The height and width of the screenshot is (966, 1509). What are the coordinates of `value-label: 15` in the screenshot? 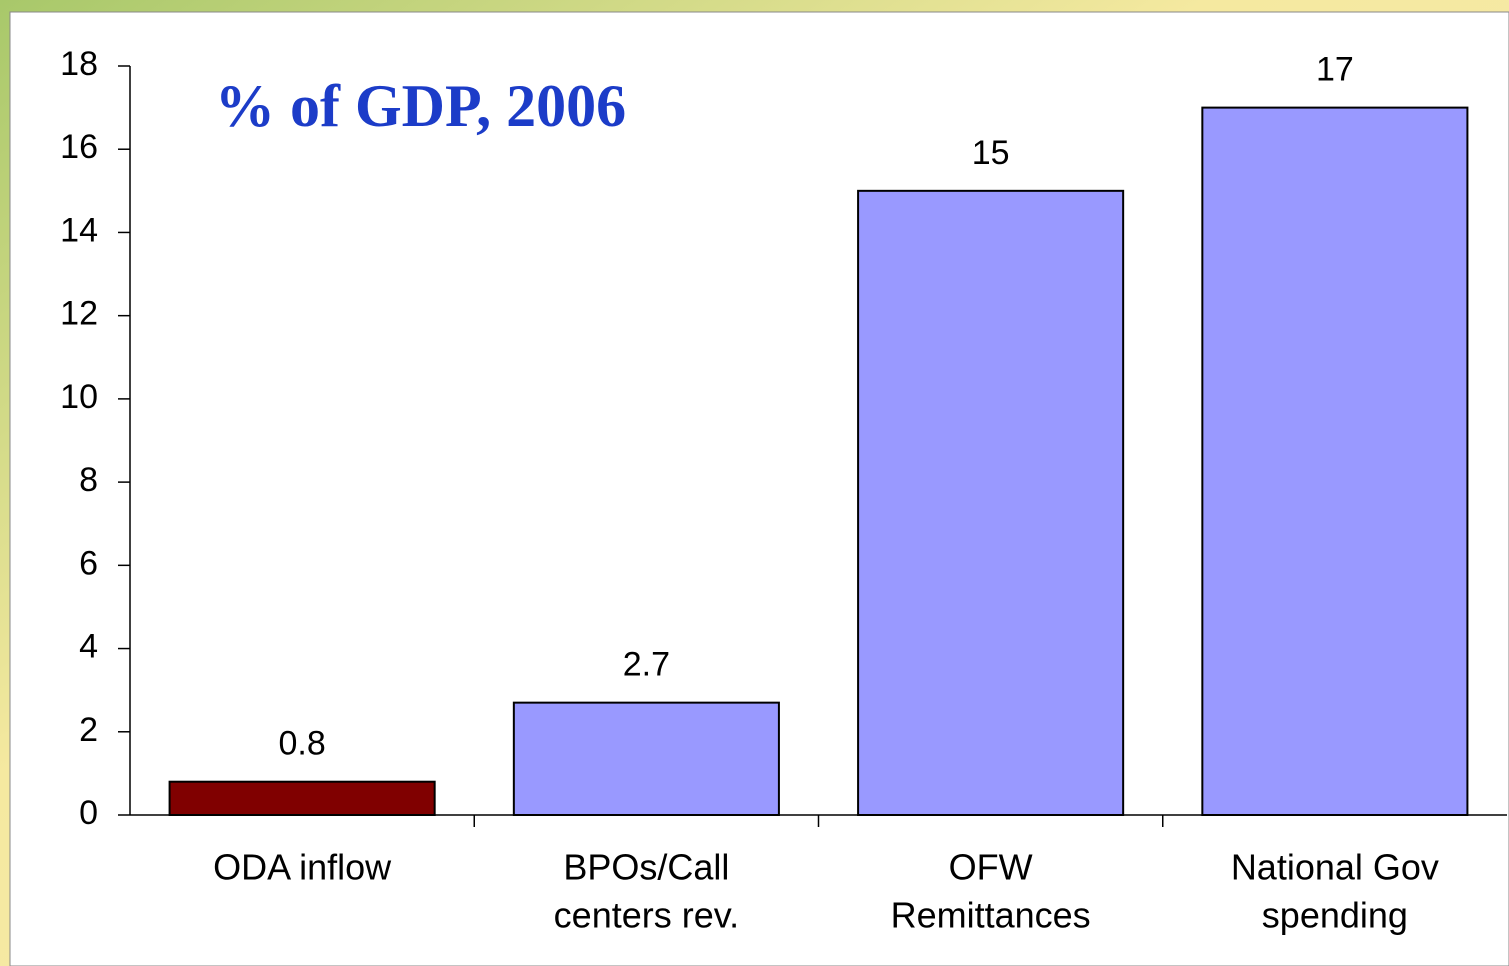 It's located at (991, 153).